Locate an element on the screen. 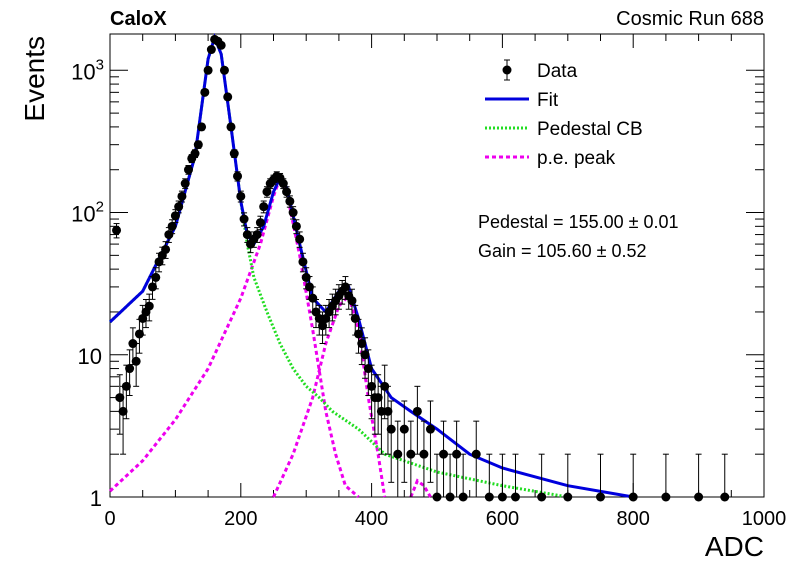 Image resolution: width=796 pixels, height=572 pixels. legend-entry: Fit is located at coordinates (522, 100).